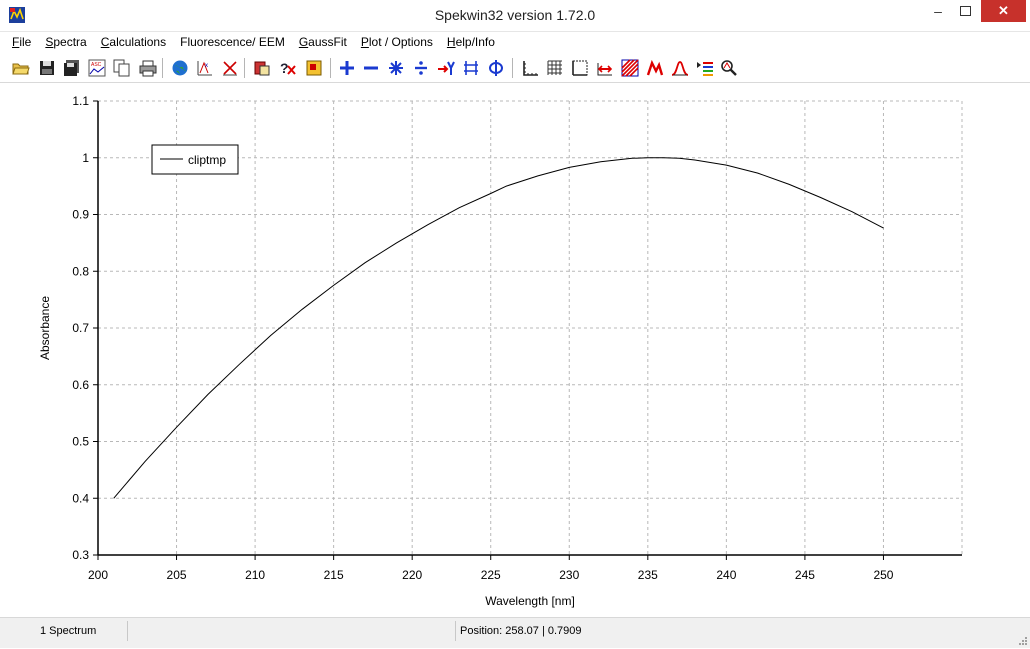  I want to click on open-folder-button, so click(21, 68).